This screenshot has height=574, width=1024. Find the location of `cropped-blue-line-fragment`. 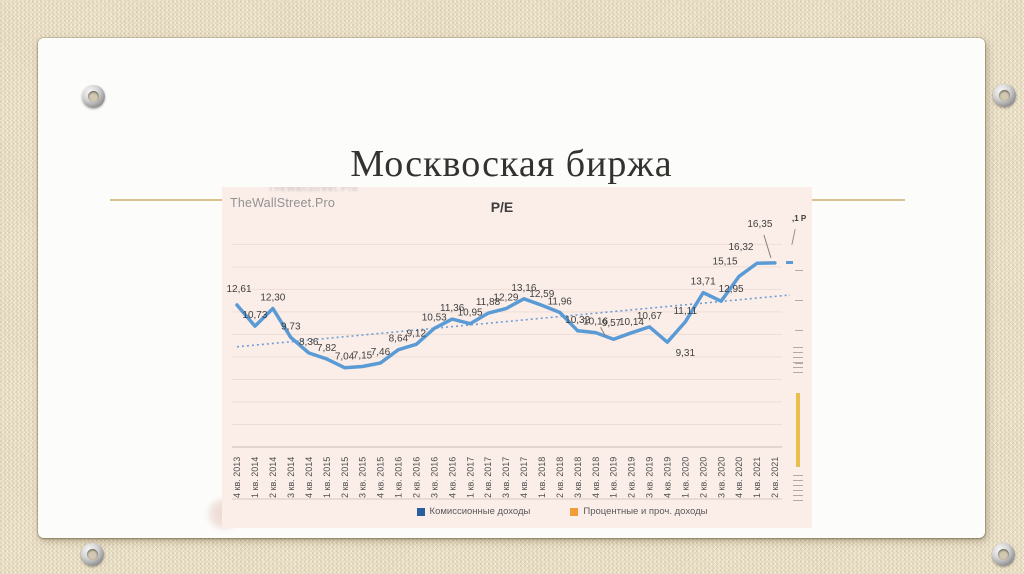

cropped-blue-line-fragment is located at coordinates (789, 262).